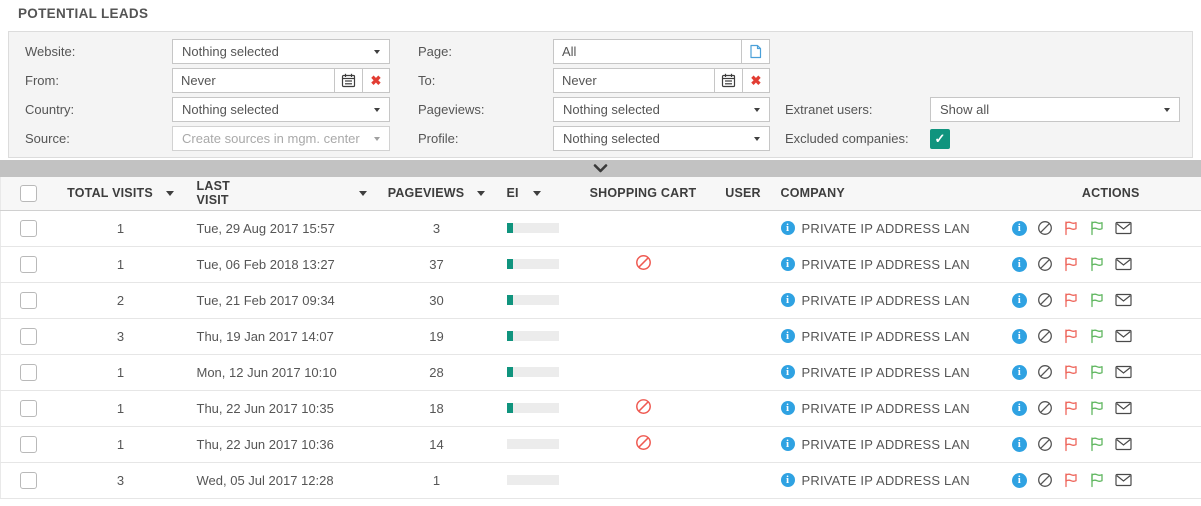  Describe the element at coordinates (376, 80) in the screenshot. I see `from-clear-button: ✖` at that location.